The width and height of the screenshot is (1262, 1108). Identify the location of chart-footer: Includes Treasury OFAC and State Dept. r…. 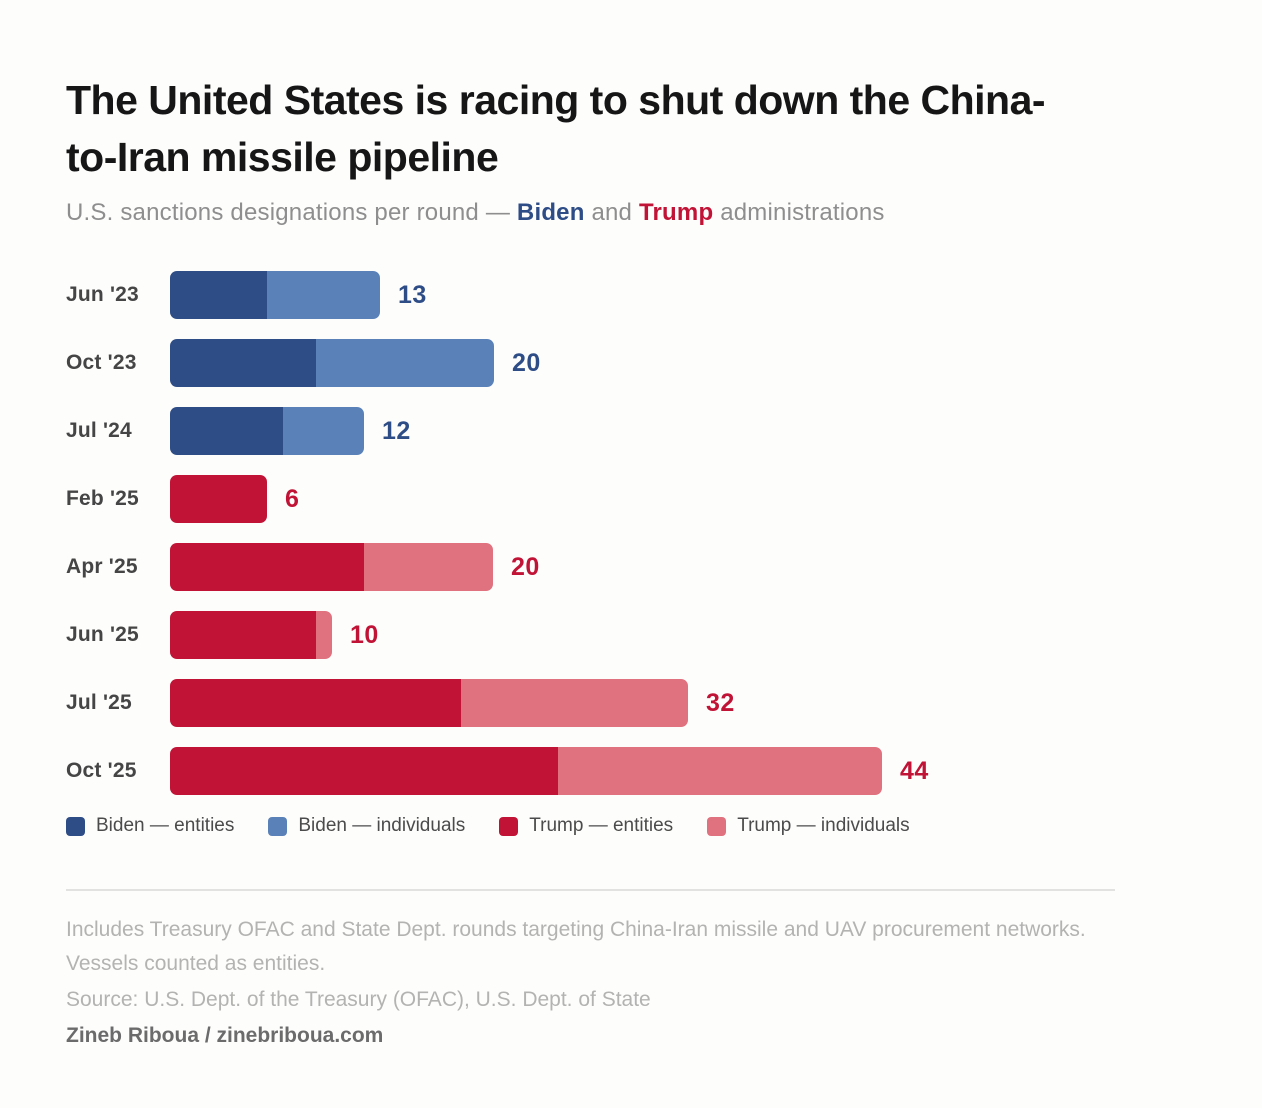
(591, 983).